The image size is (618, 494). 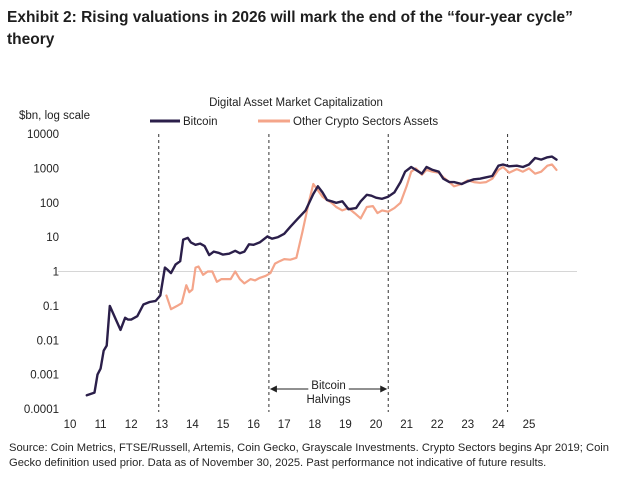 What do you see at coordinates (46, 169) in the screenshot?
I see `y-tick-label: 1000` at bounding box center [46, 169].